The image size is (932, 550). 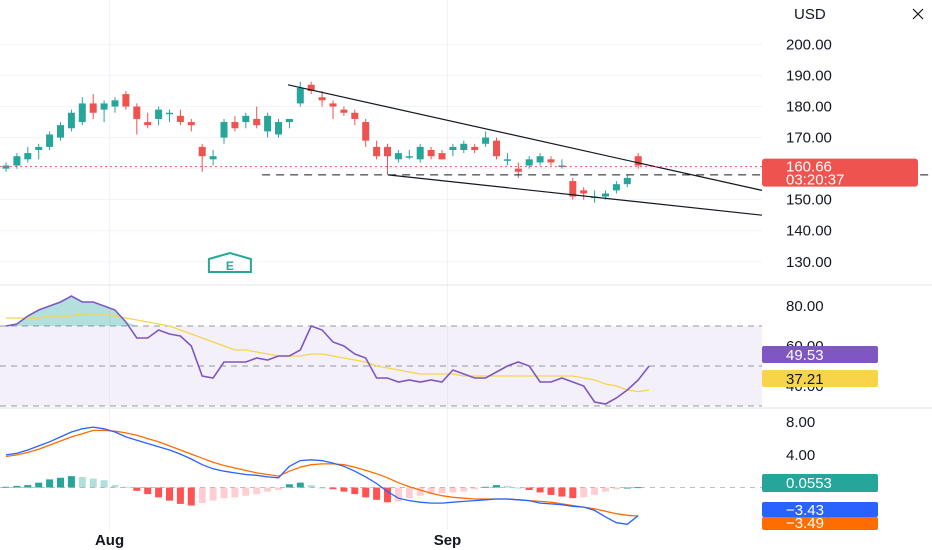 I want to click on rsi-tick-label: 80.00, so click(x=805, y=306).